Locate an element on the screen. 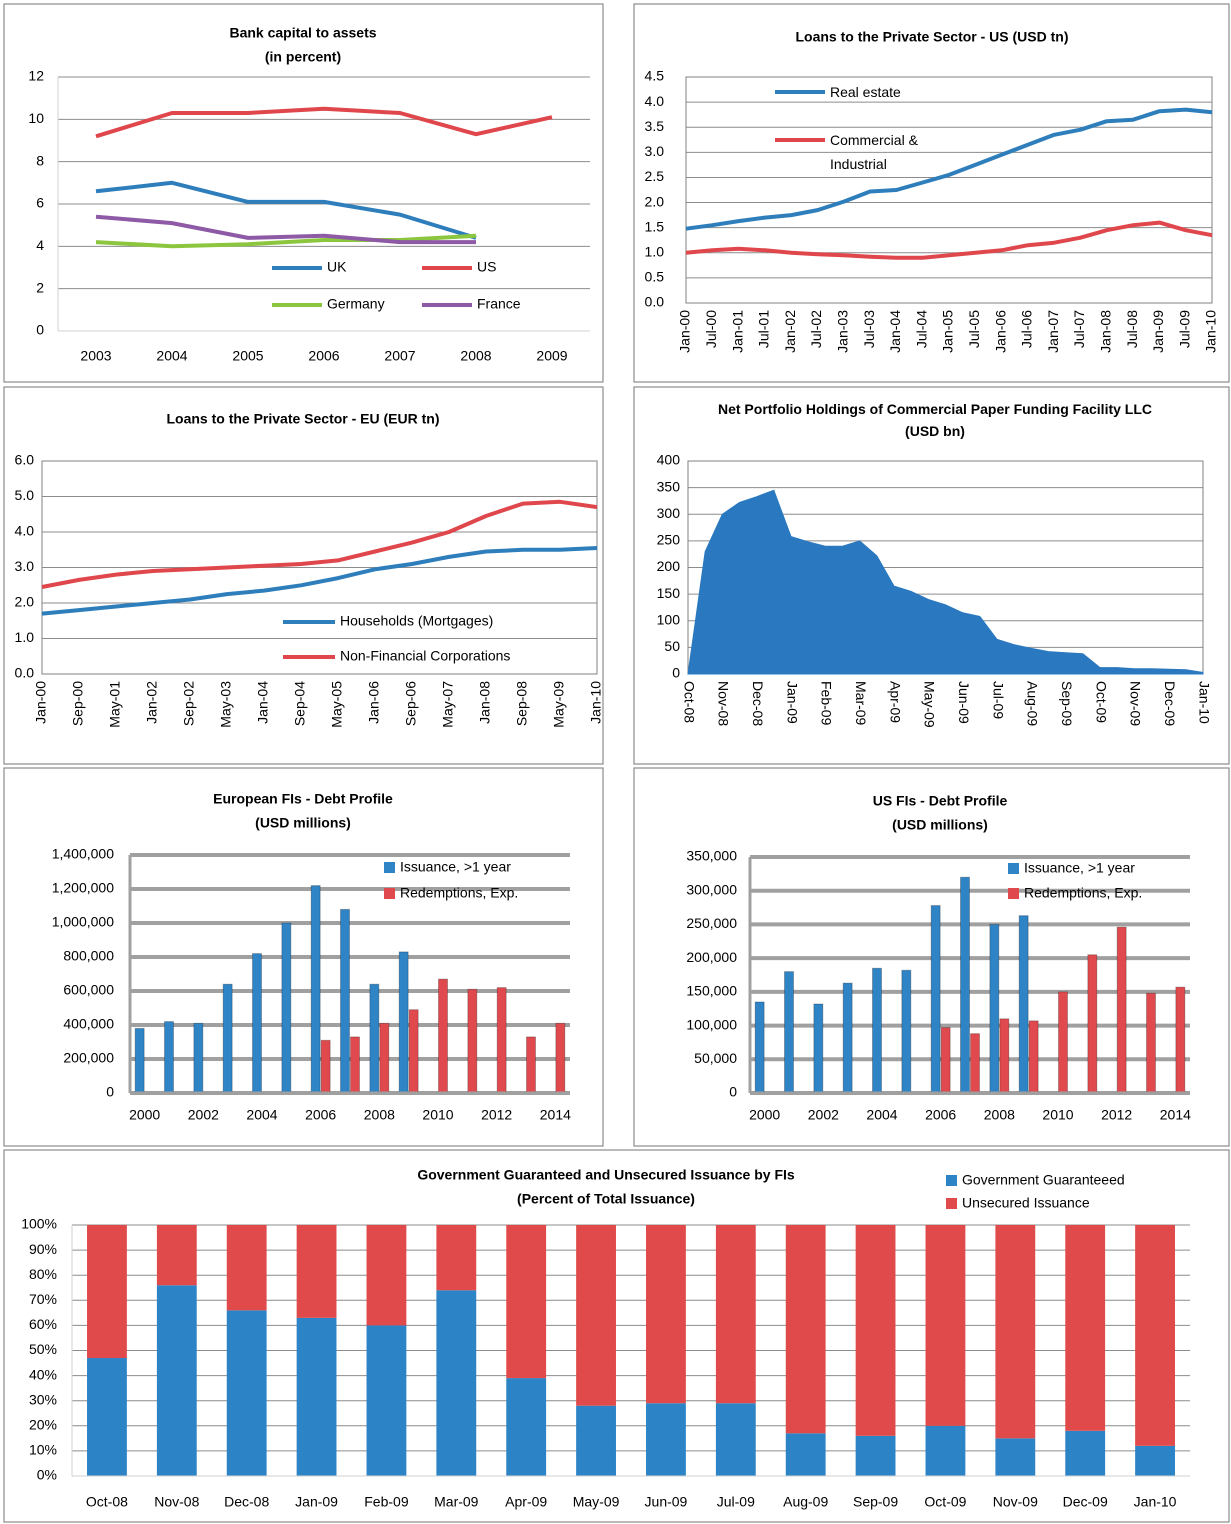 This screenshot has width=1231, height=1524. x-tick-label: Jul-02 is located at coordinates (816, 329).